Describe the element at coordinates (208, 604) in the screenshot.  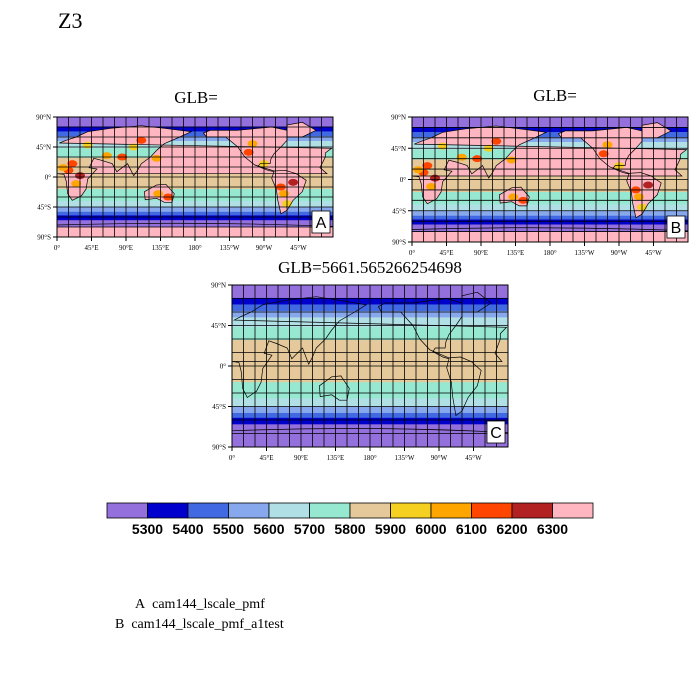
I see `case-name: cam144_lscale_pmf` at that location.